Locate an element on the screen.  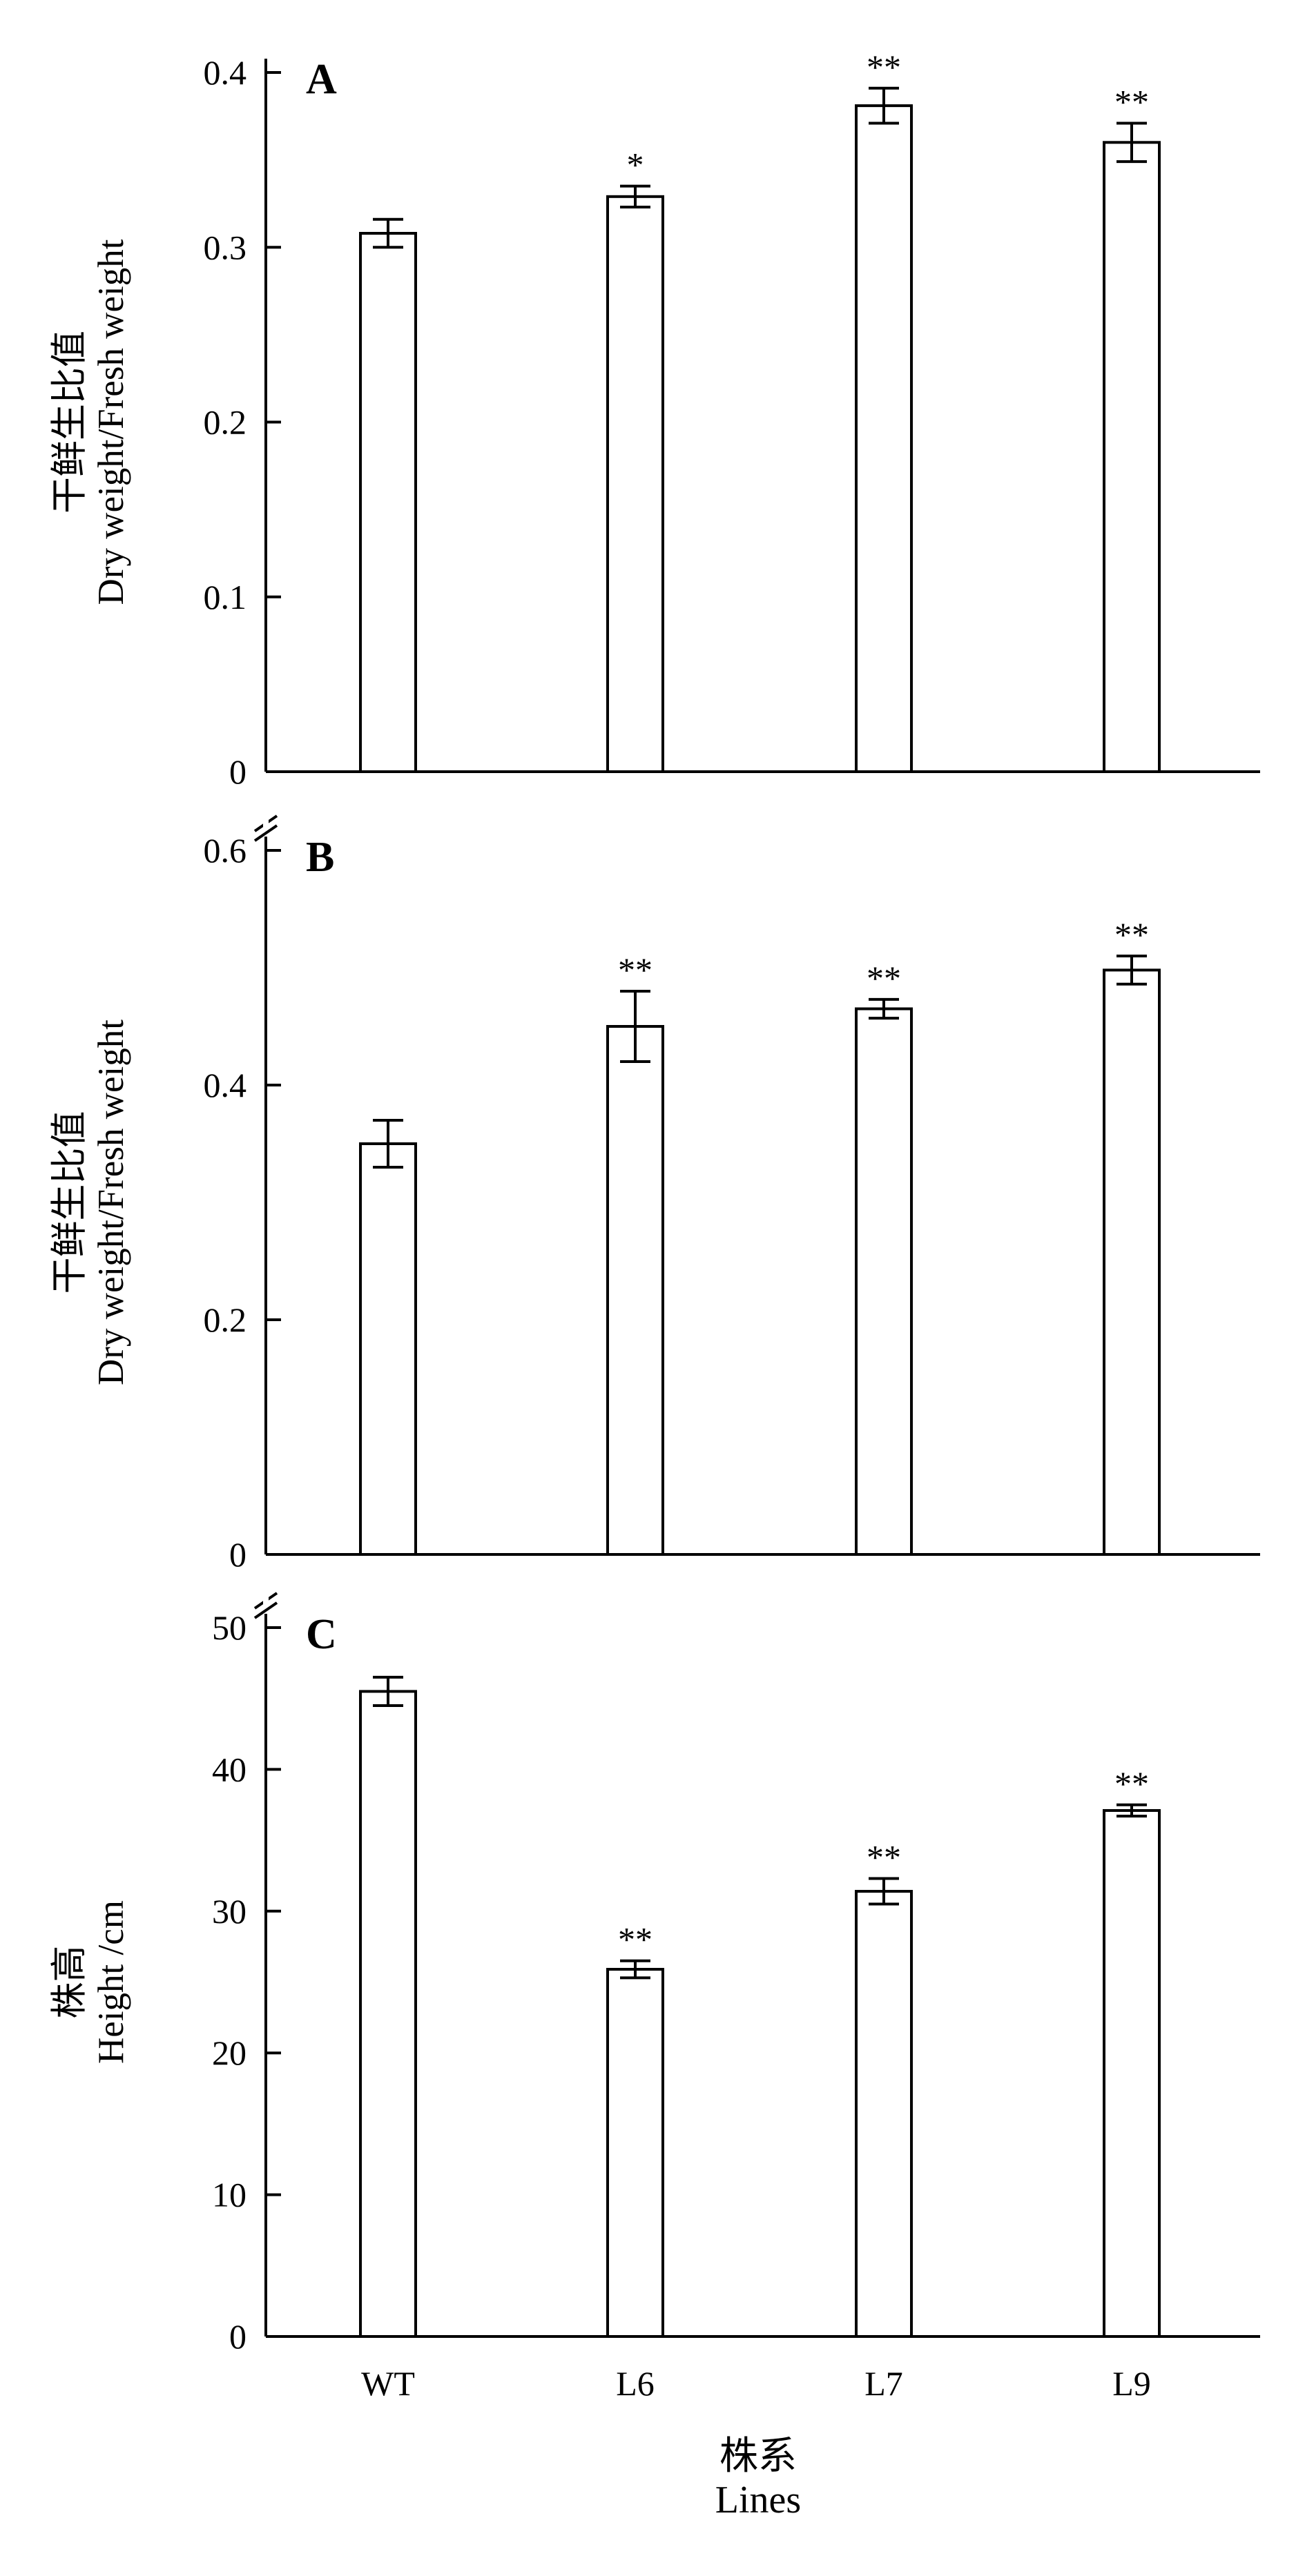
x-tick-label: L7 is located at coordinates (883, 2383).